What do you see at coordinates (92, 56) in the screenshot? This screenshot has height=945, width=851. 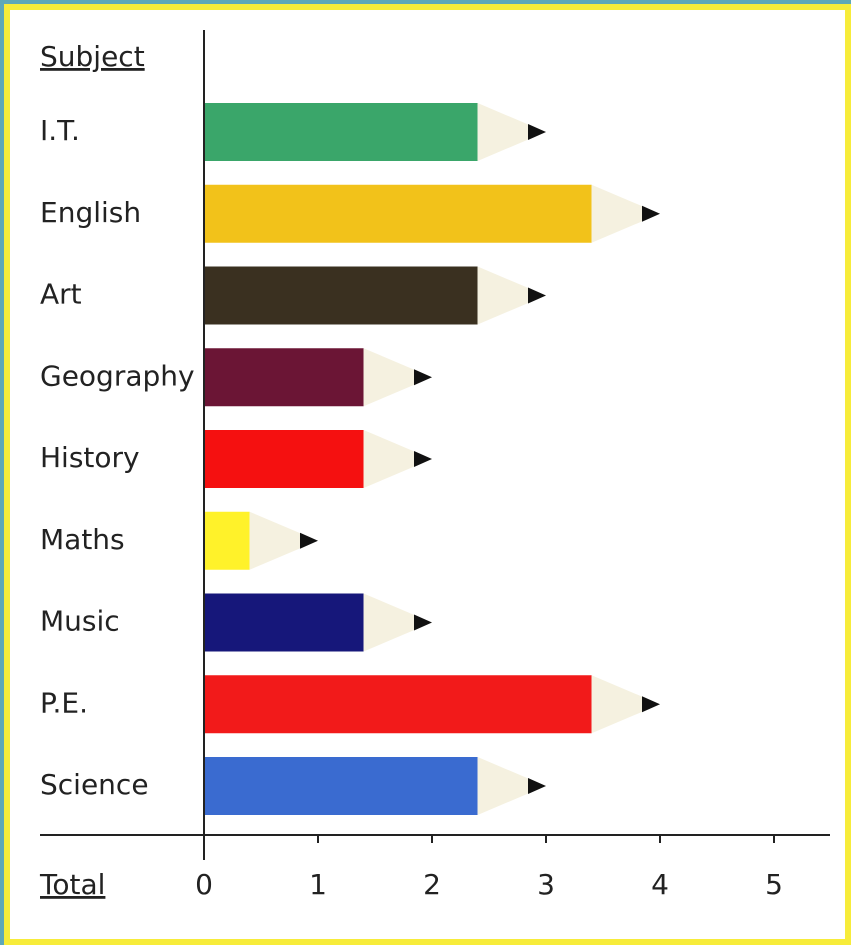 I see `category-axis-label: Subject` at bounding box center [92, 56].